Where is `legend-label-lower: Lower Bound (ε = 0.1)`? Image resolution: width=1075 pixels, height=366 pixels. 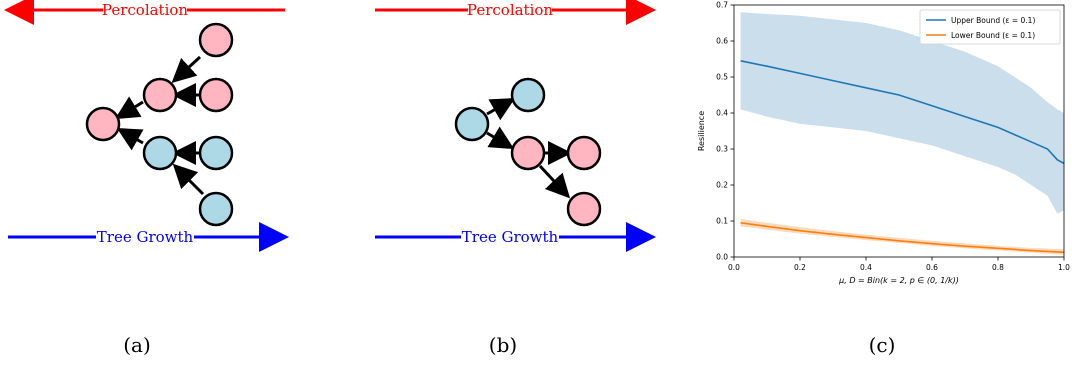
legend-label-lower: Lower Bound (ε = 0.1) is located at coordinates (993, 35).